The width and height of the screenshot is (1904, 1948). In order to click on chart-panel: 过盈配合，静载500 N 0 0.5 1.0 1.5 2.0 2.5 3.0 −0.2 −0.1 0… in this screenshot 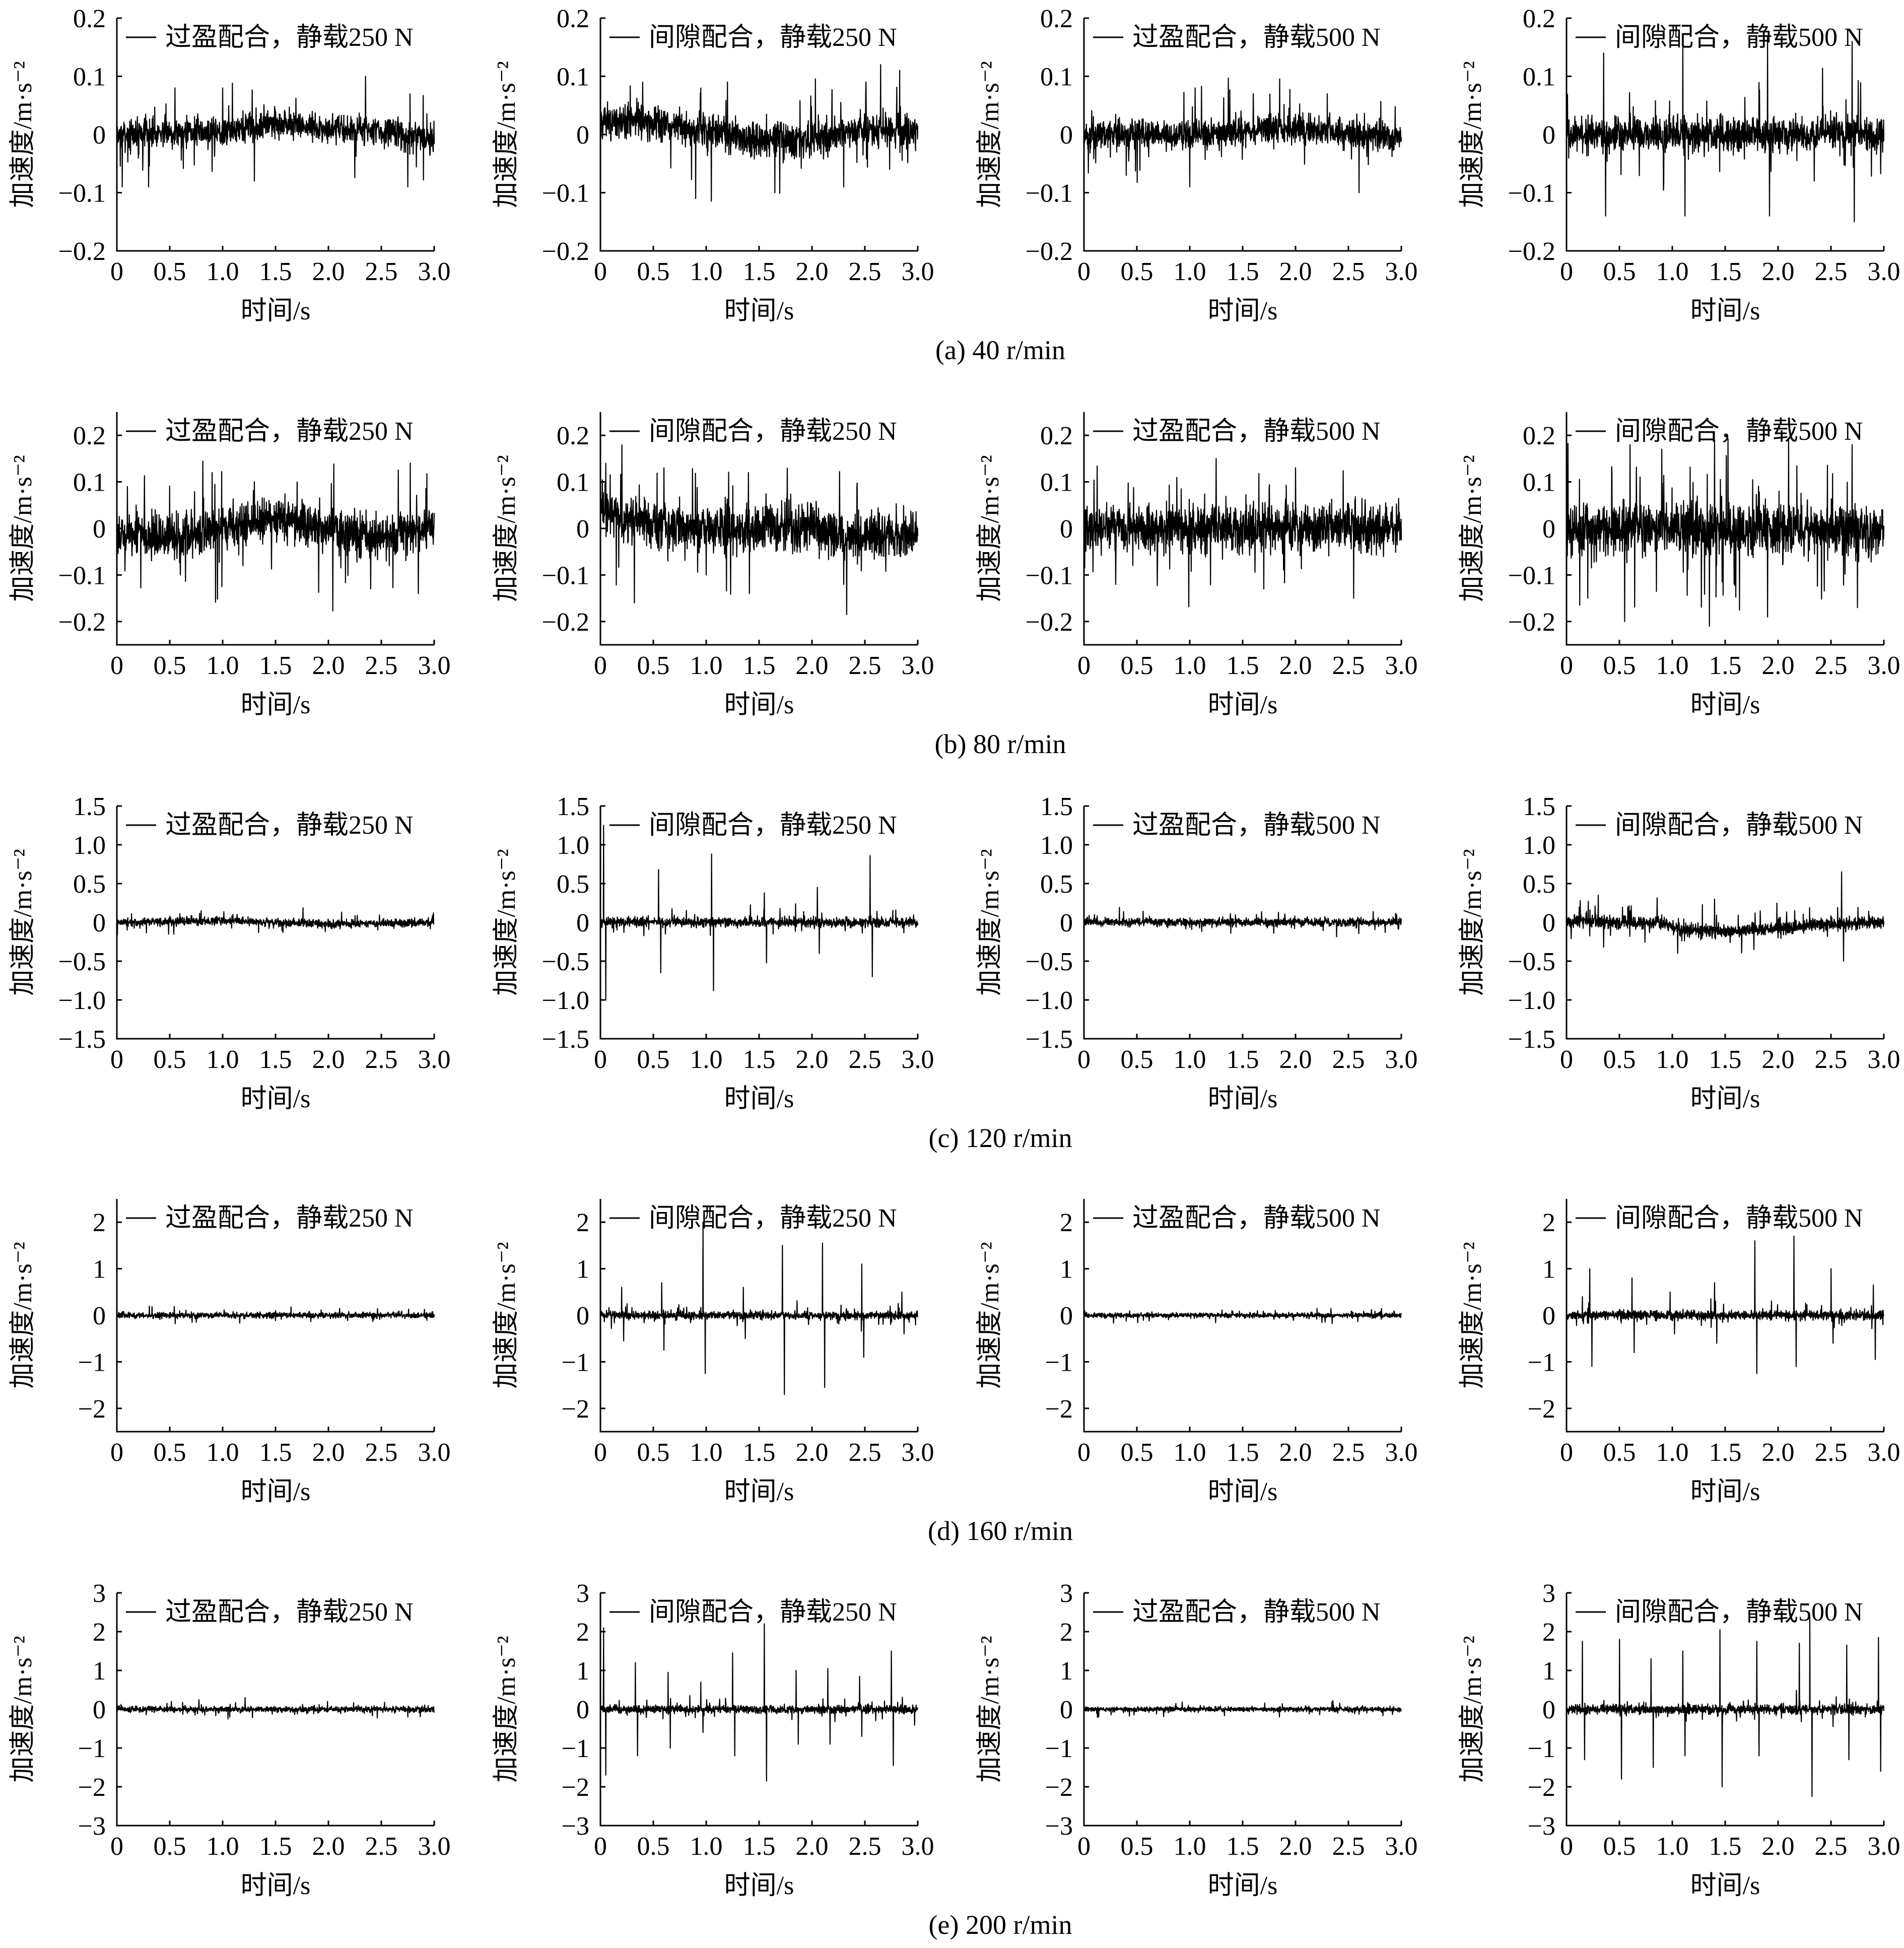, I will do `click(1197, 165)`.